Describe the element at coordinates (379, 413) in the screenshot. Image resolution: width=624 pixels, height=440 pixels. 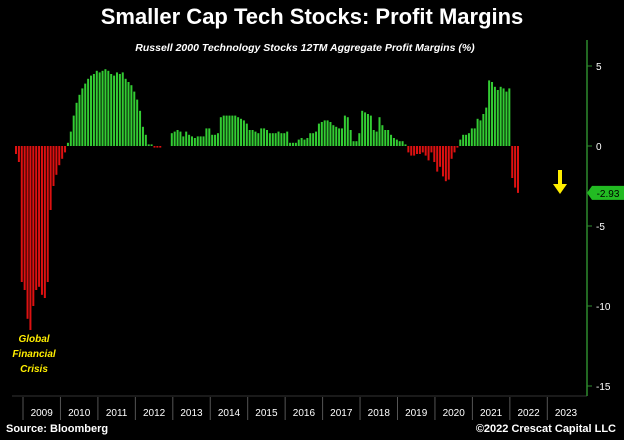
I see `x-tick-label: 2018` at that location.